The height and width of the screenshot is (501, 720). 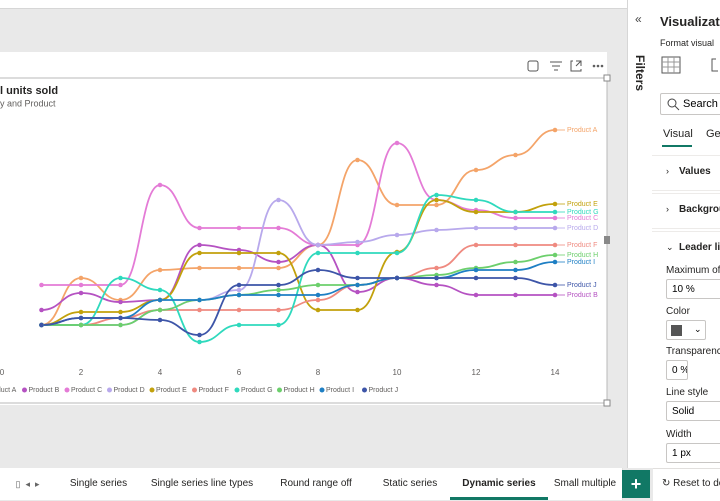 What do you see at coordinates (299, 390) in the screenshot?
I see `legend-label: Product H` at bounding box center [299, 390].